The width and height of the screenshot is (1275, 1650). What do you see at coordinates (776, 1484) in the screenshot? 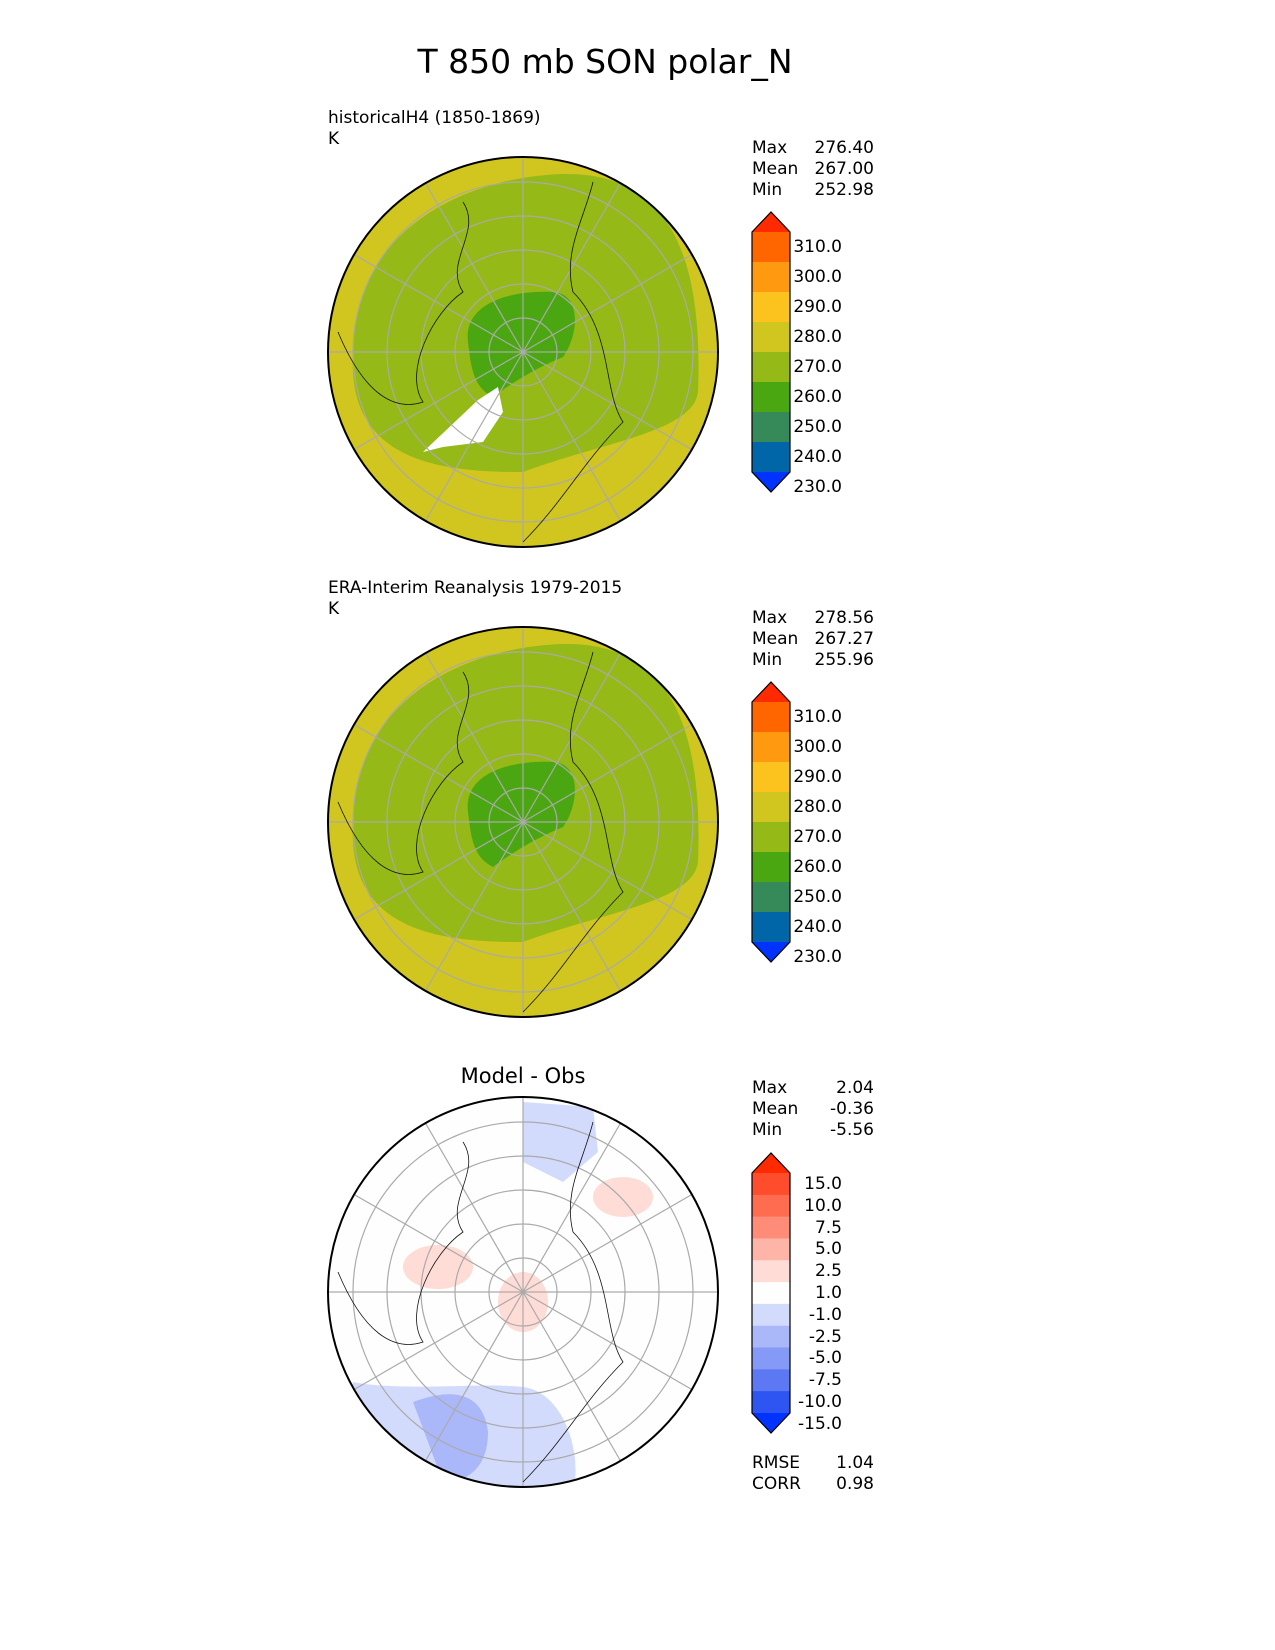
I see `metric-label: CORR` at bounding box center [776, 1484].